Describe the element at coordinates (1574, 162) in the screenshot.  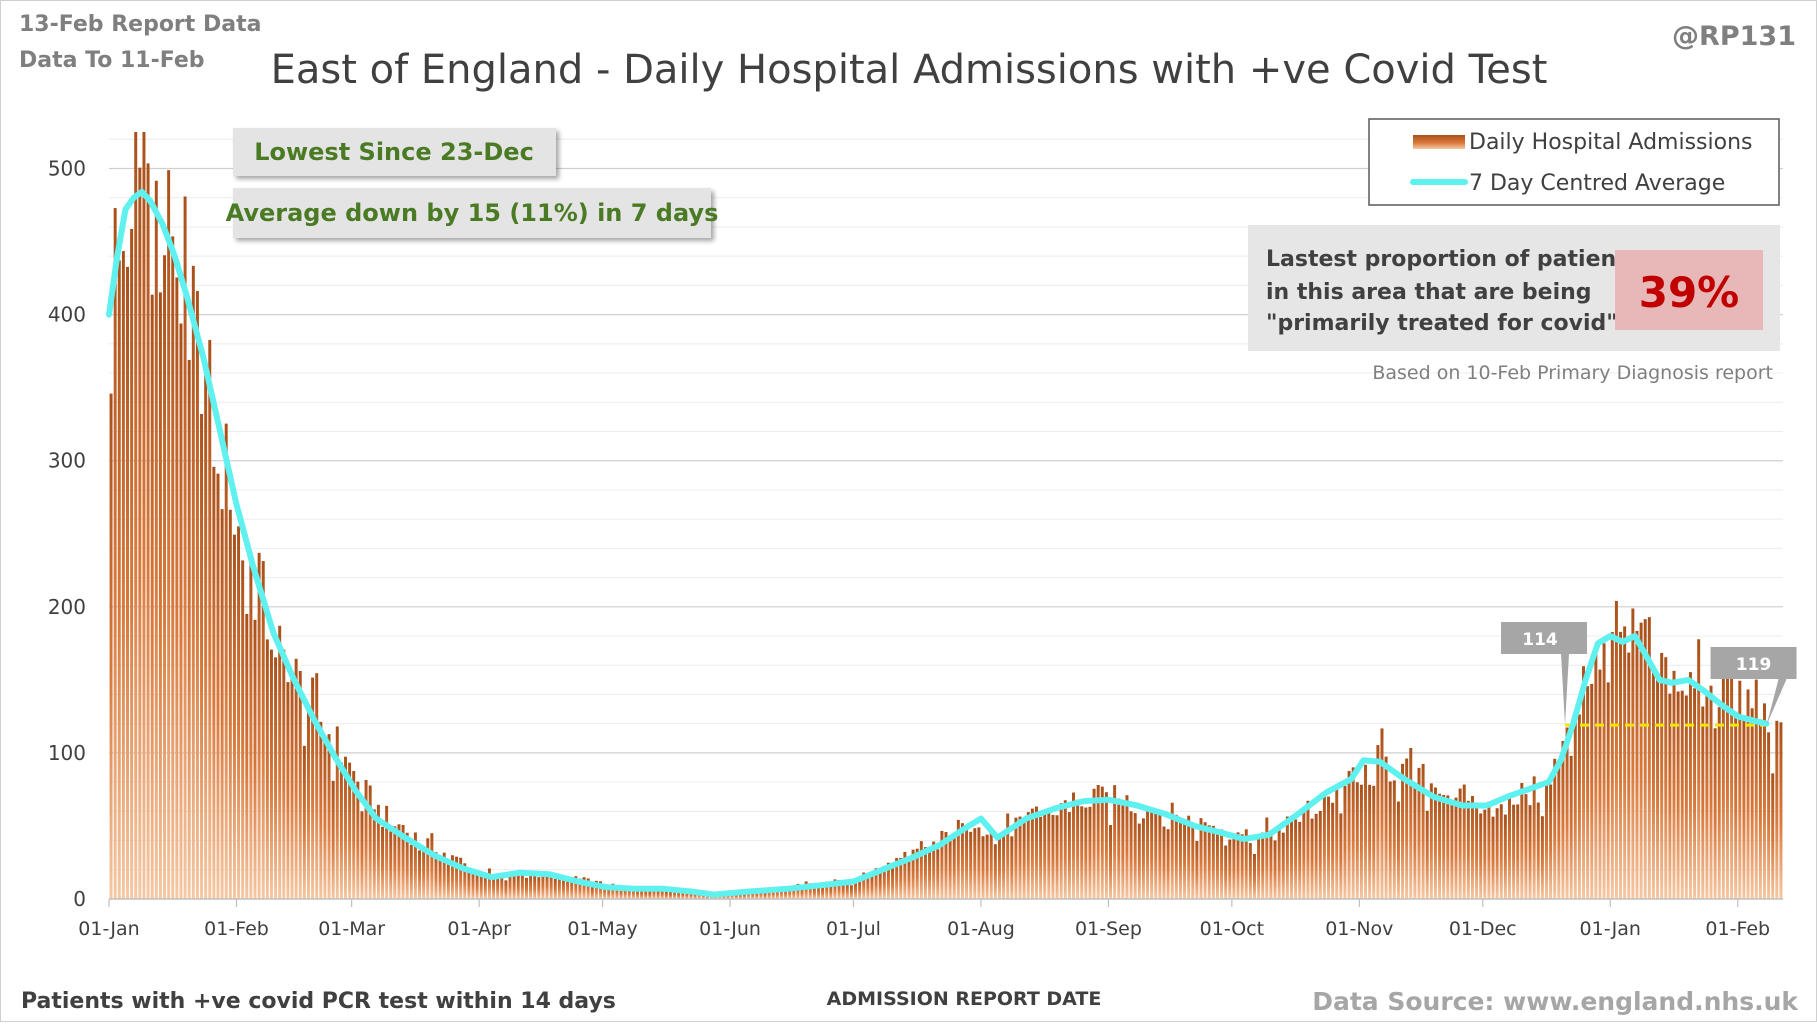
I see `legend-box` at that location.